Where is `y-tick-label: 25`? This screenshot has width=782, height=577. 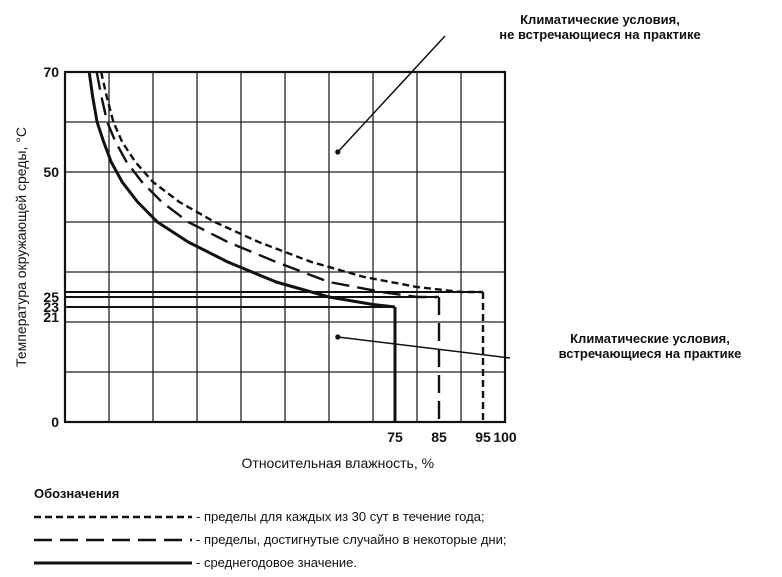 y-tick-label: 25 is located at coordinates (51, 297).